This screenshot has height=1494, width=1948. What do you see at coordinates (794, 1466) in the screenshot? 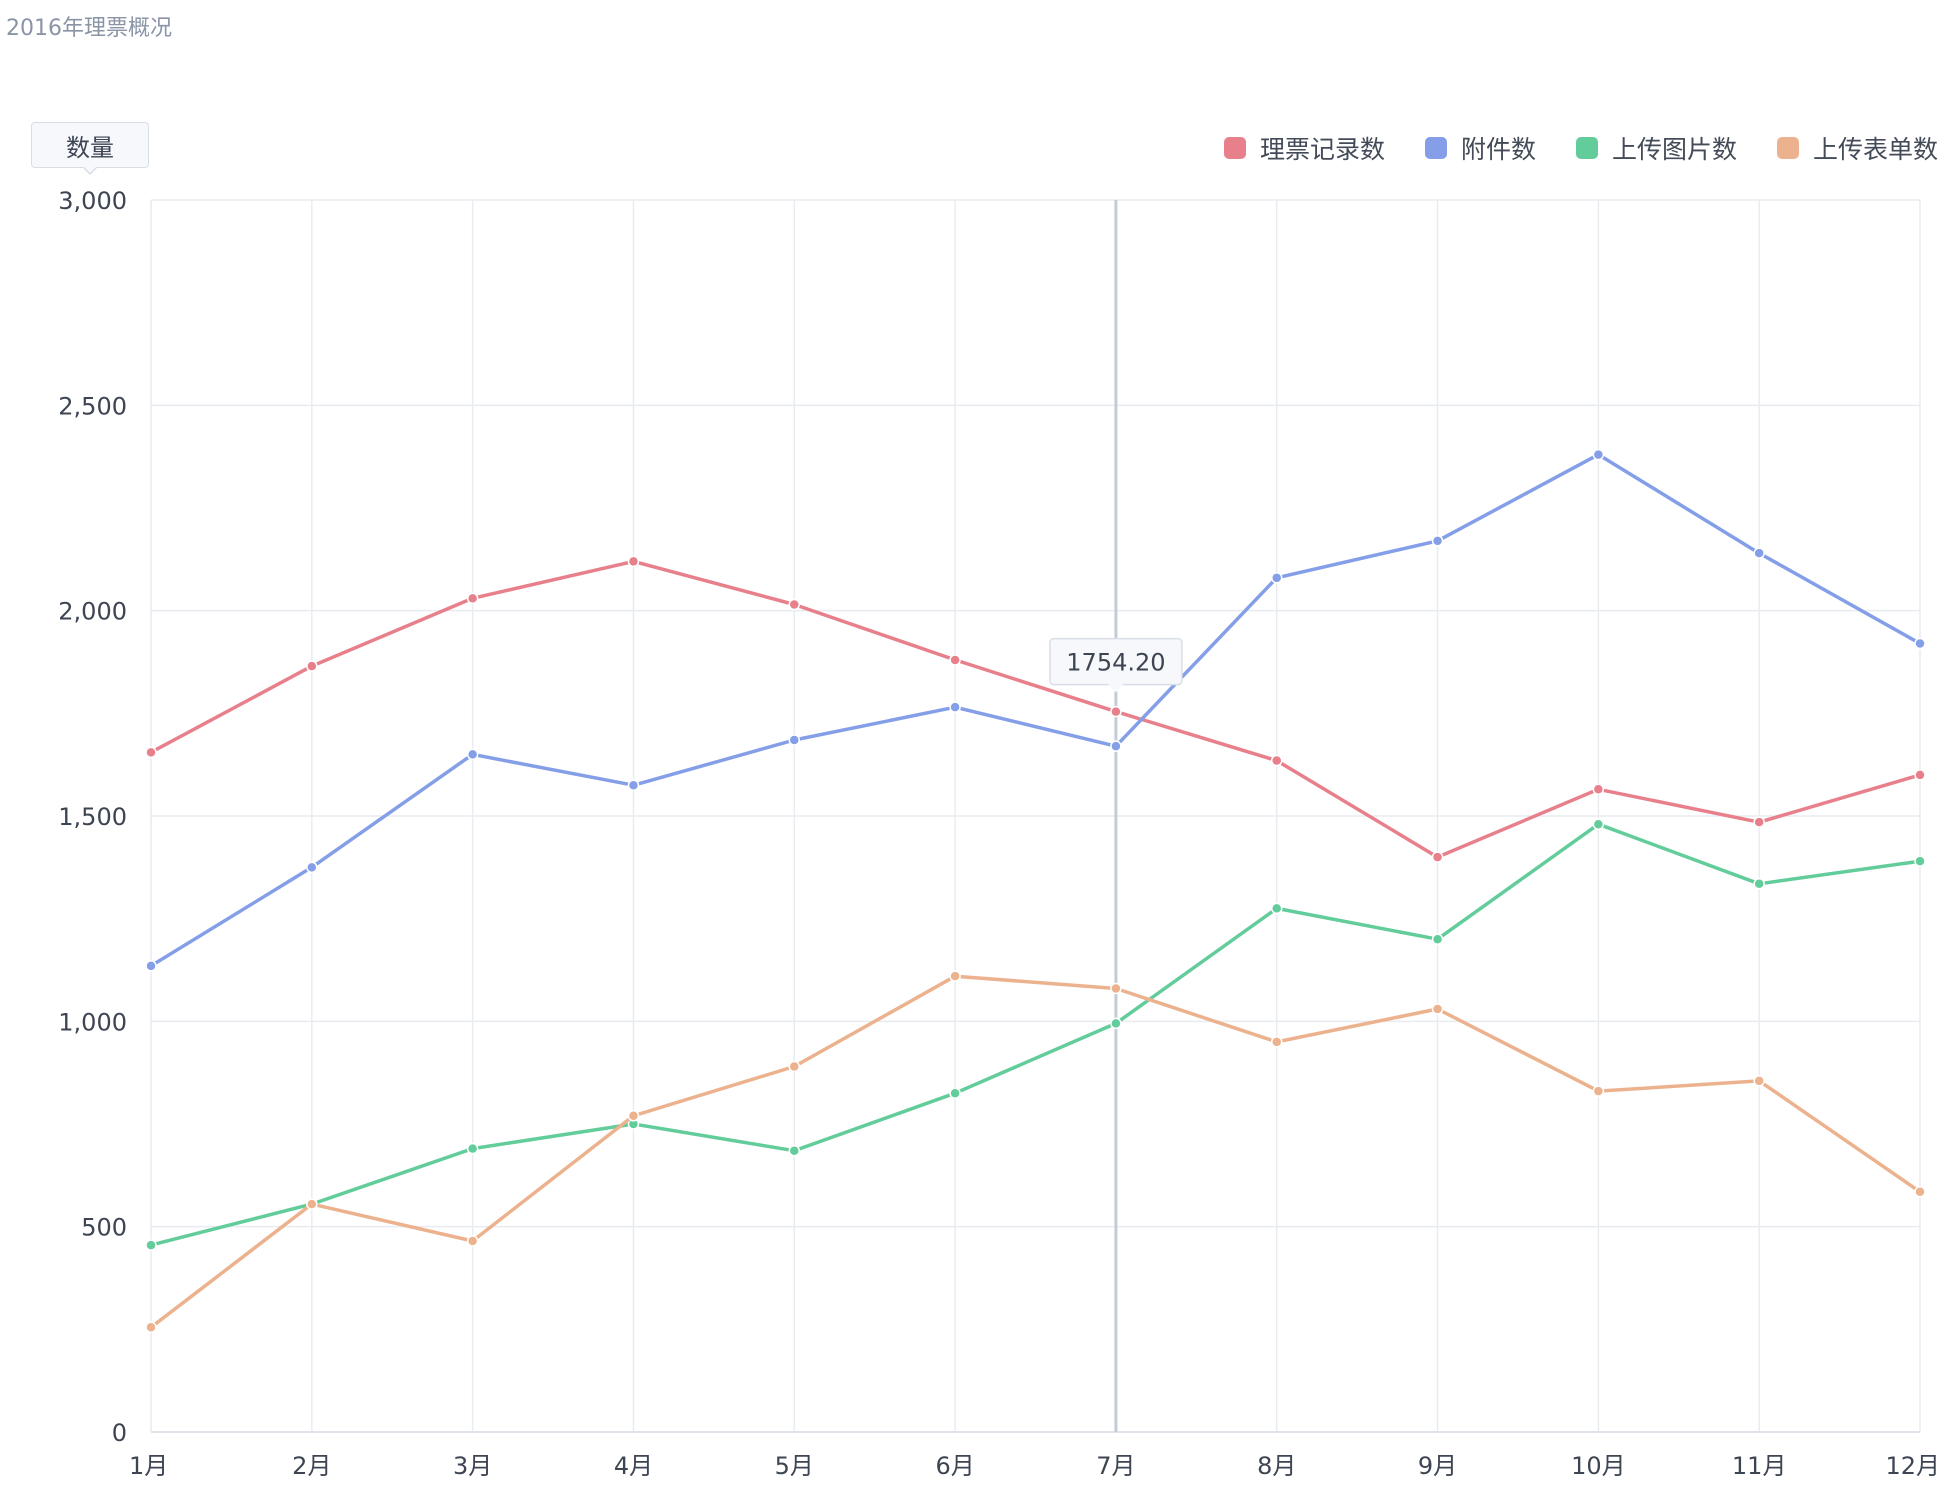
I see `x-tick-label: 5月` at bounding box center [794, 1466].